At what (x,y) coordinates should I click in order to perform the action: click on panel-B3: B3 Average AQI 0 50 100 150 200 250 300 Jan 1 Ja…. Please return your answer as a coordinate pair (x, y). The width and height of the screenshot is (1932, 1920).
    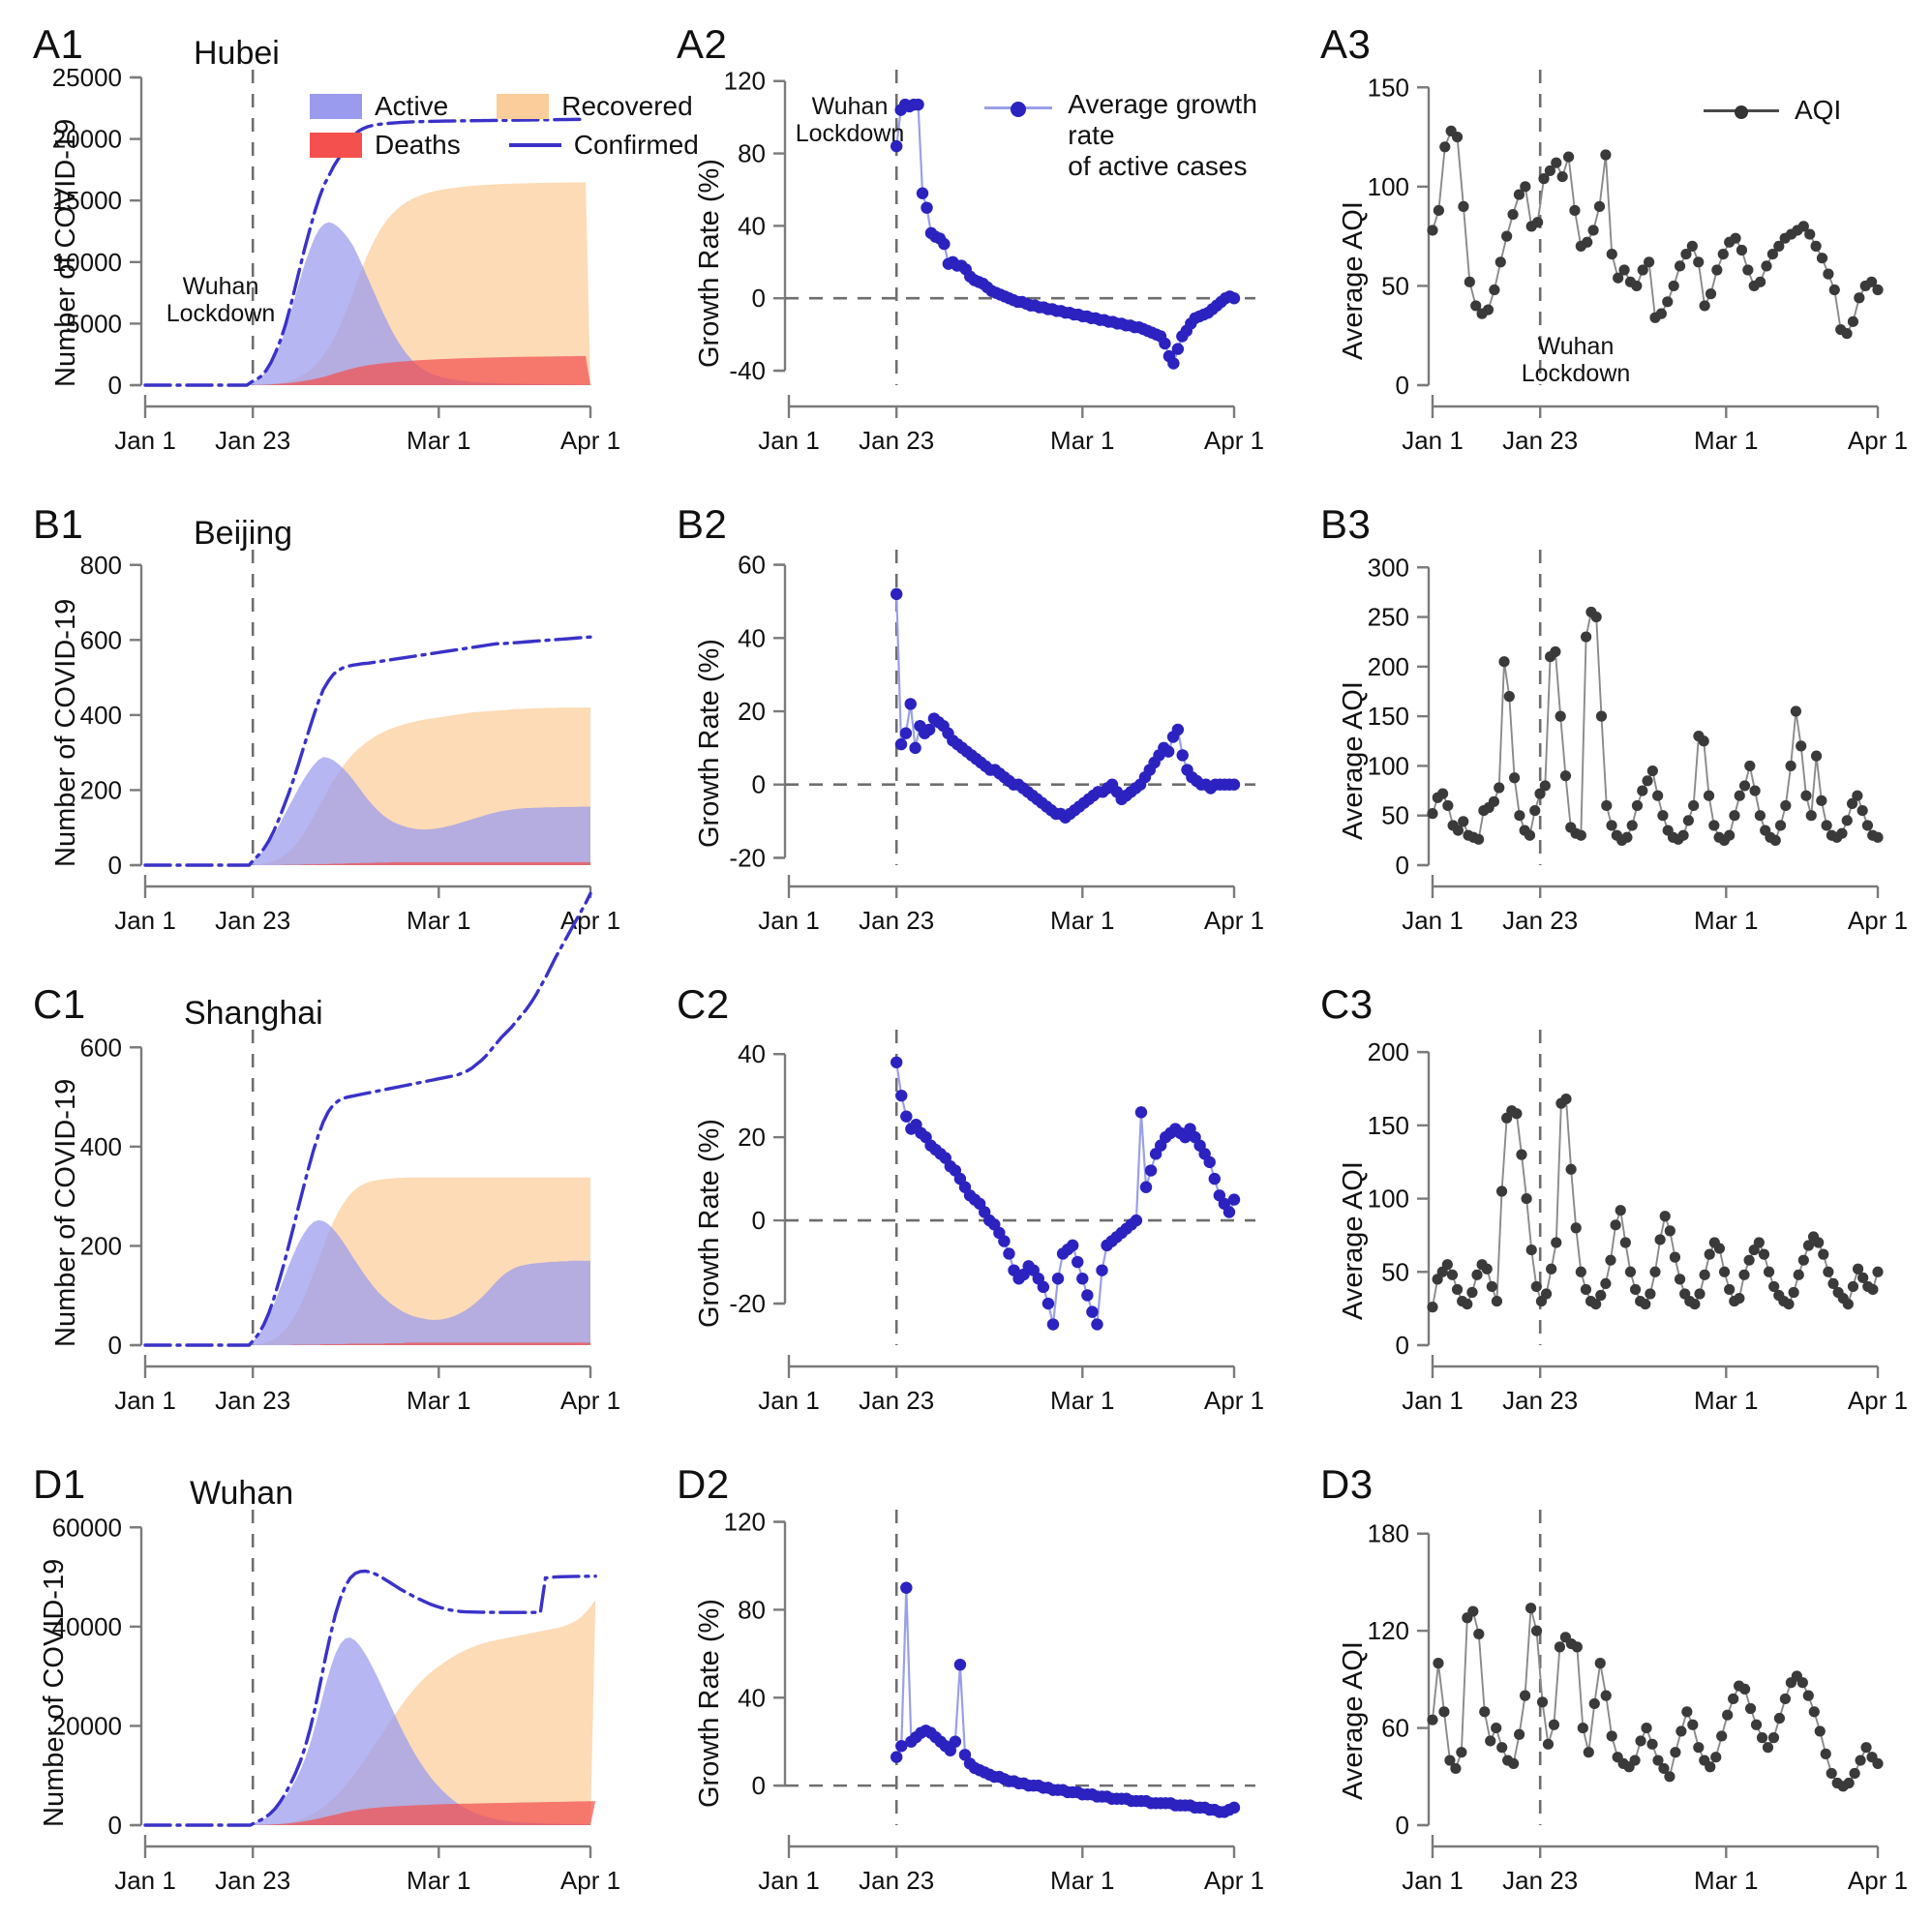
    Looking at the image, I should click on (1609, 720).